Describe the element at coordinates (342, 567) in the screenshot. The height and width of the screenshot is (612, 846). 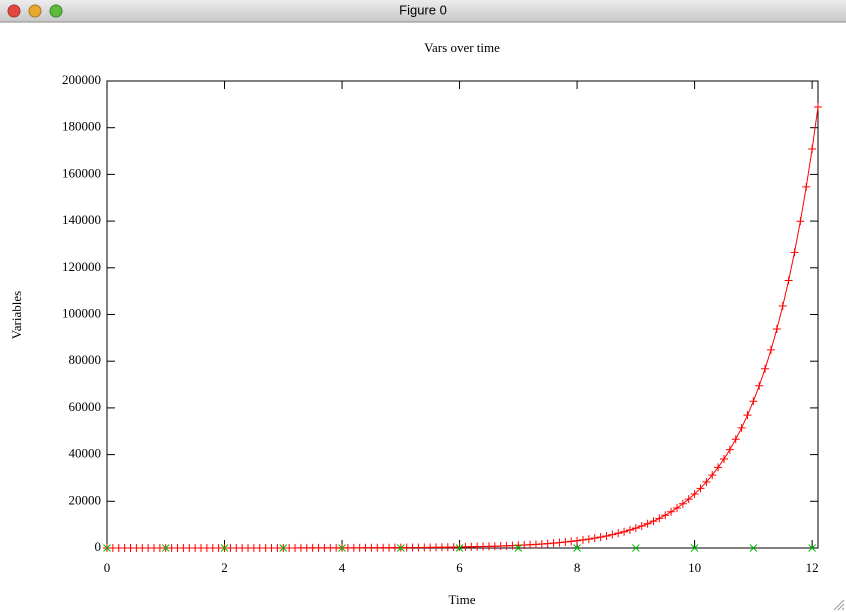
I see `x-tick-label: 4` at that location.